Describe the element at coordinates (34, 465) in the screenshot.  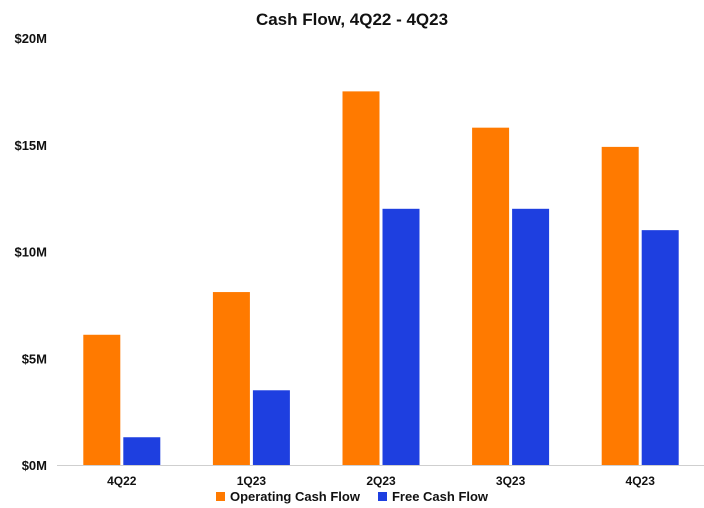
I see `y-tick-label: $0M` at that location.